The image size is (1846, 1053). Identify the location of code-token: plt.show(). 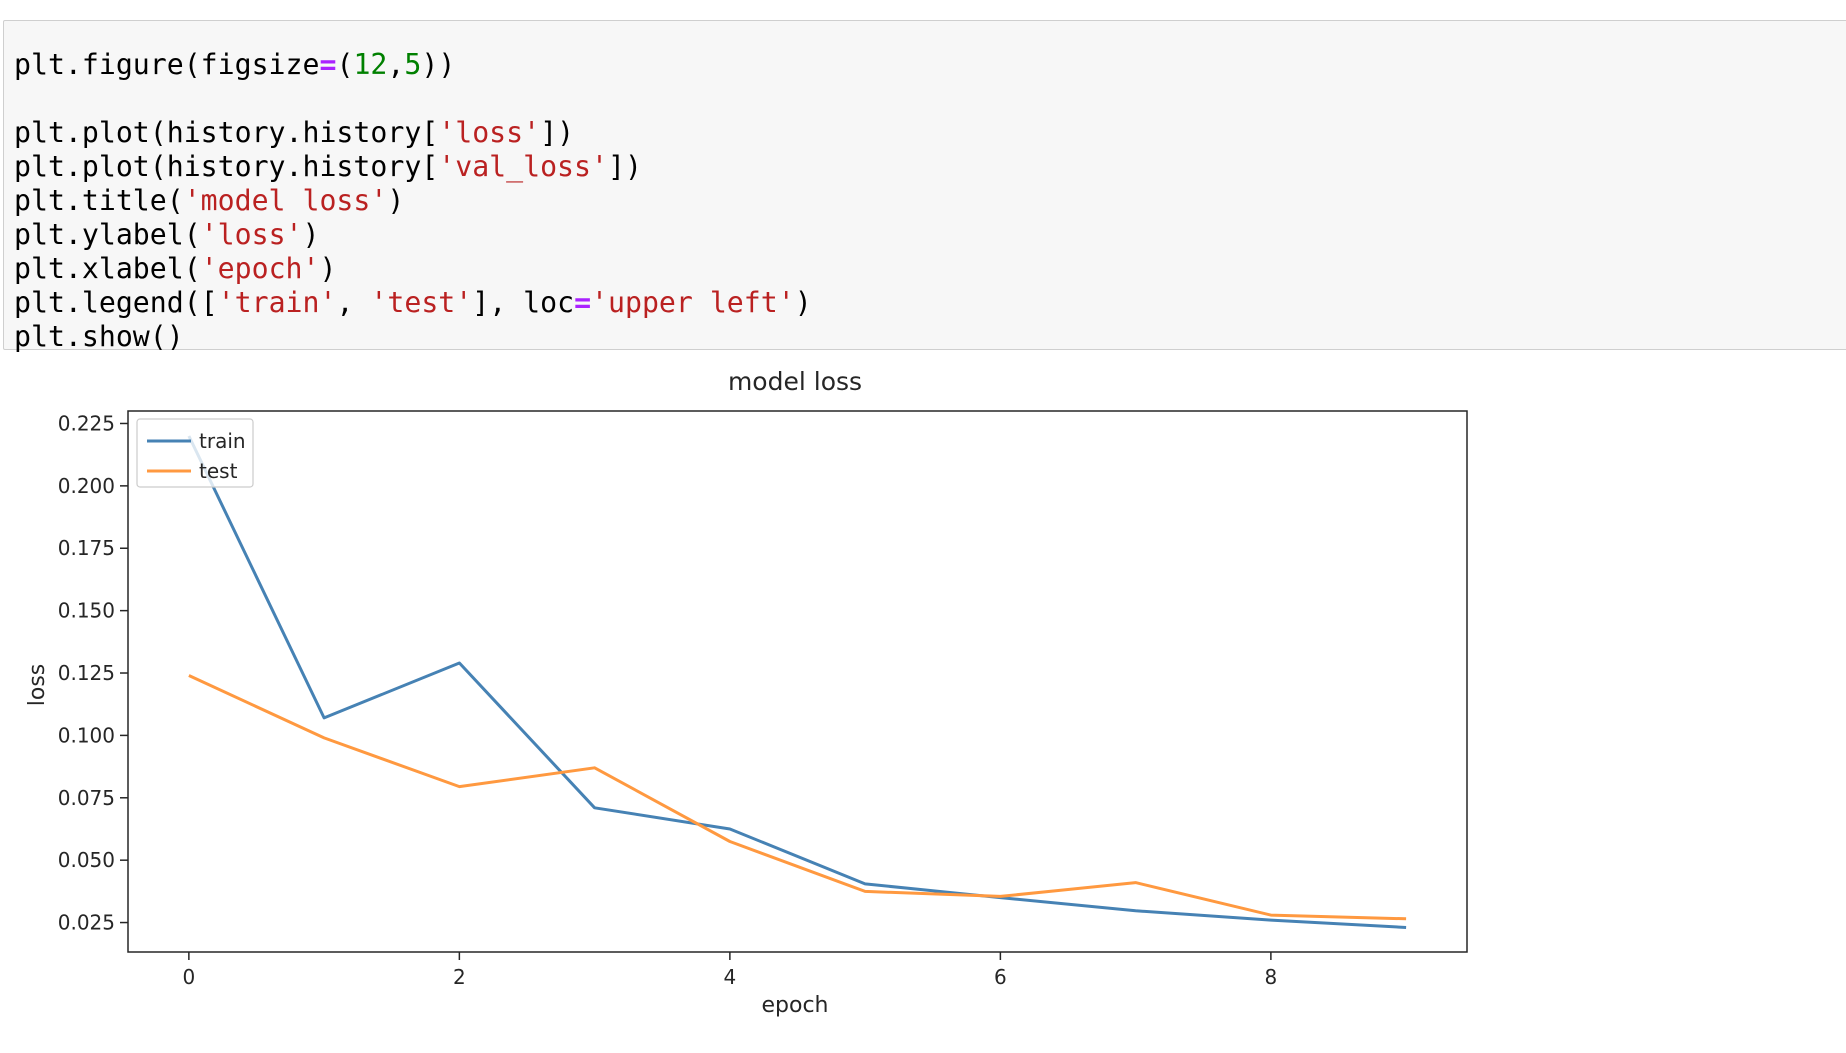
(99, 336).